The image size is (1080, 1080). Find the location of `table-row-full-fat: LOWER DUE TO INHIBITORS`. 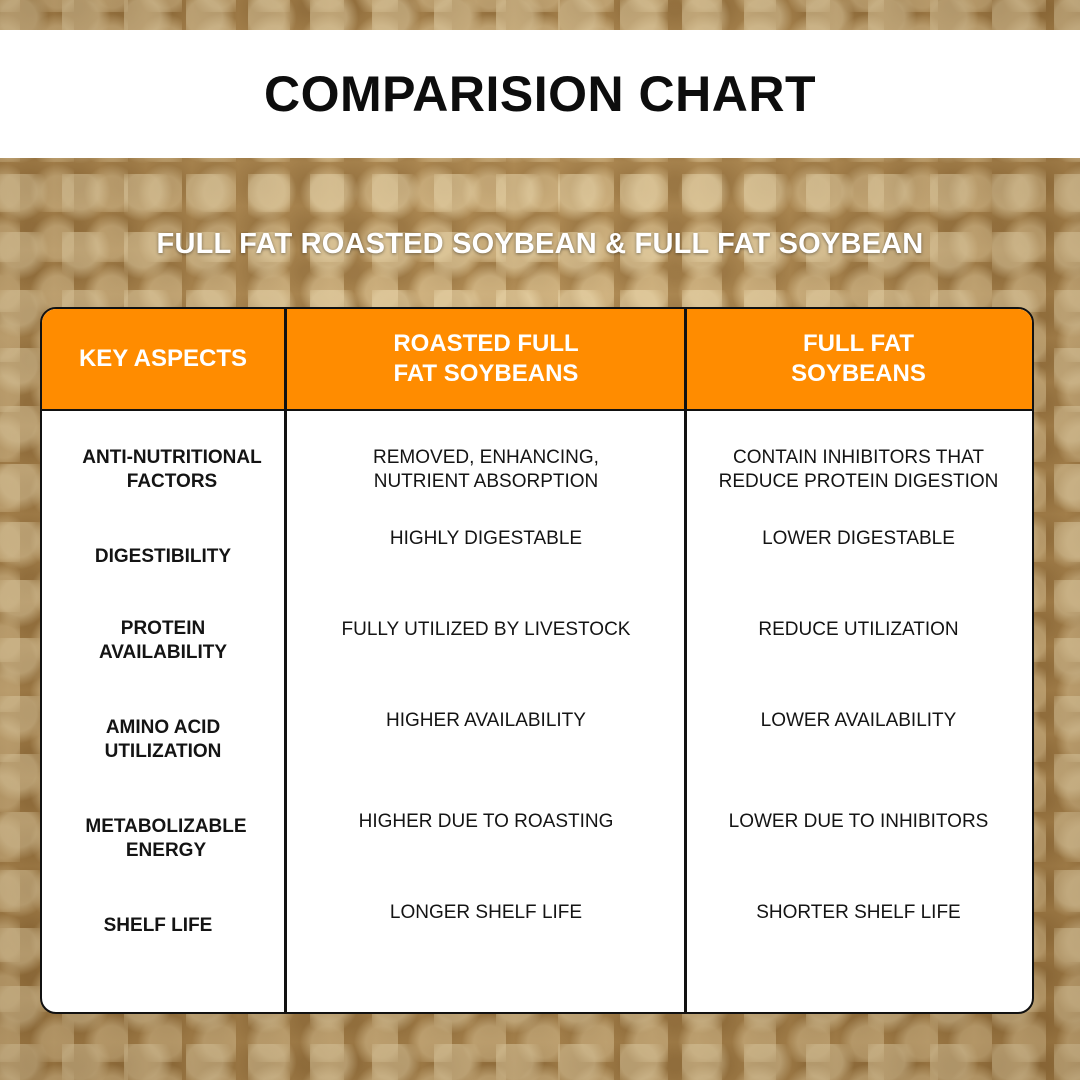

table-row-full-fat: LOWER DUE TO INHIBITORS is located at coordinates (858, 821).